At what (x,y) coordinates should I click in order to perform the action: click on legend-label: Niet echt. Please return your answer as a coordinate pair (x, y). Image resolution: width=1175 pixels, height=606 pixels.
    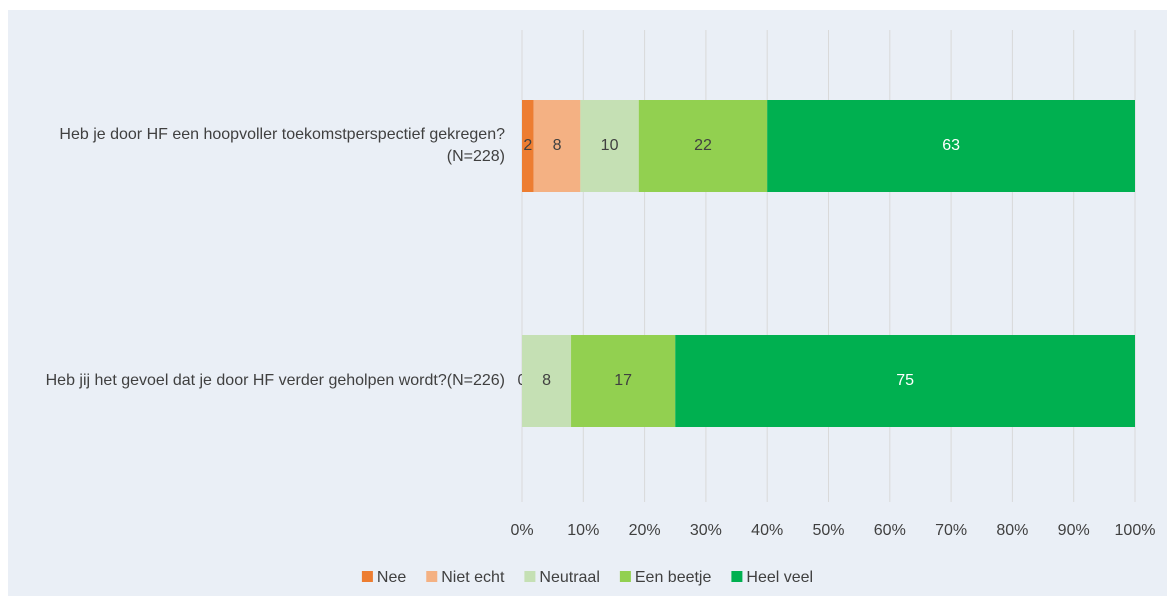
    Looking at the image, I should click on (473, 577).